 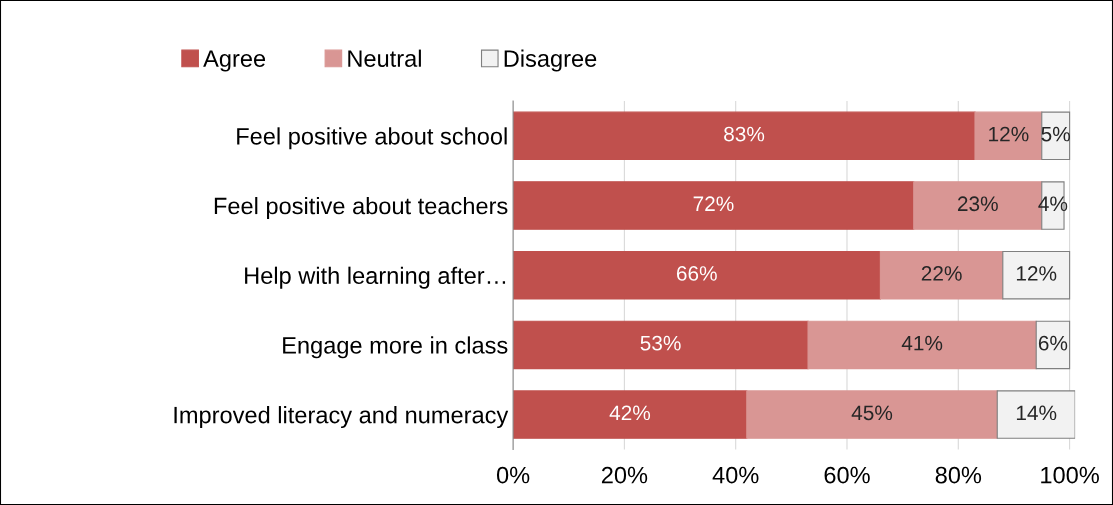 I want to click on y-tick-label: Improved literacy and numeracy, so click(x=341, y=417).